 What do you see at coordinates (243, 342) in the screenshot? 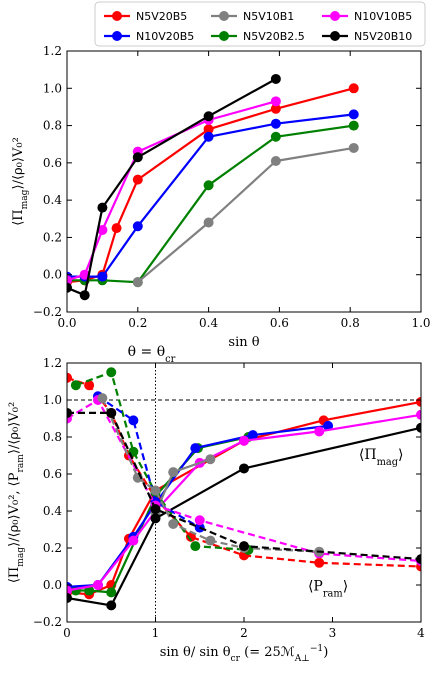
I see `top-x-axis-label: sin θ` at bounding box center [243, 342].